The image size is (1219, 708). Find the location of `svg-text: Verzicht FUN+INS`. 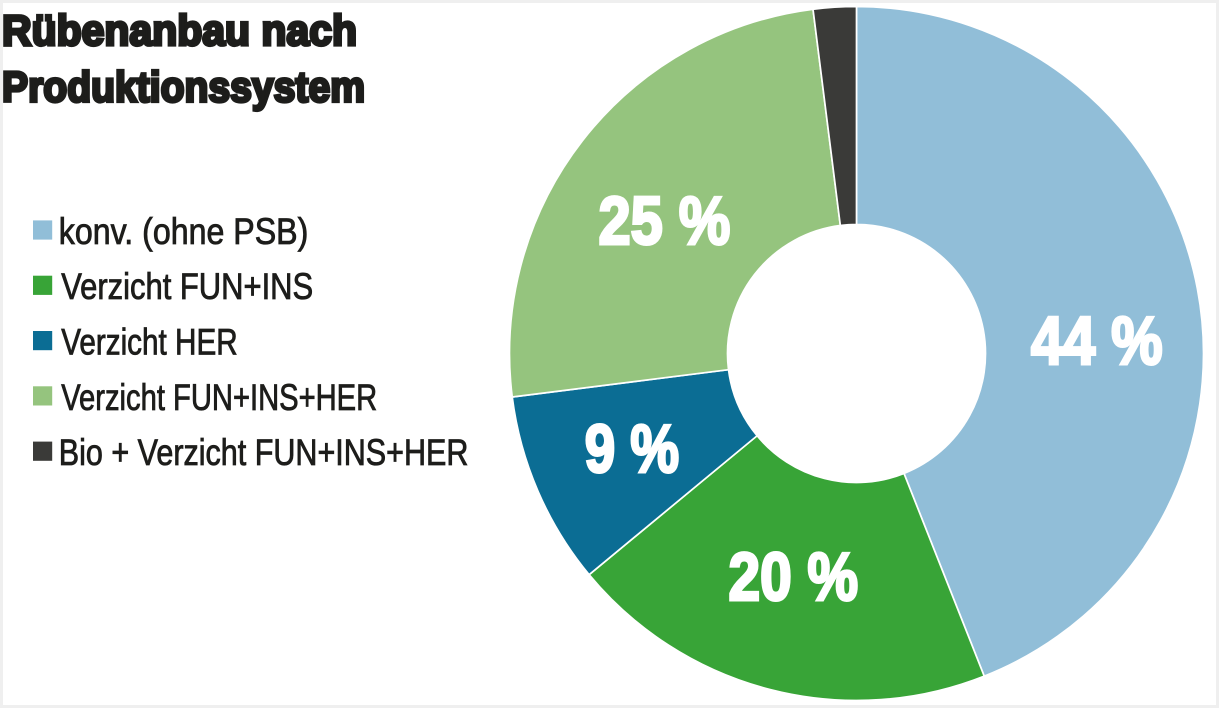

svg-text: Verzicht FUN+INS is located at coordinates (187, 286).